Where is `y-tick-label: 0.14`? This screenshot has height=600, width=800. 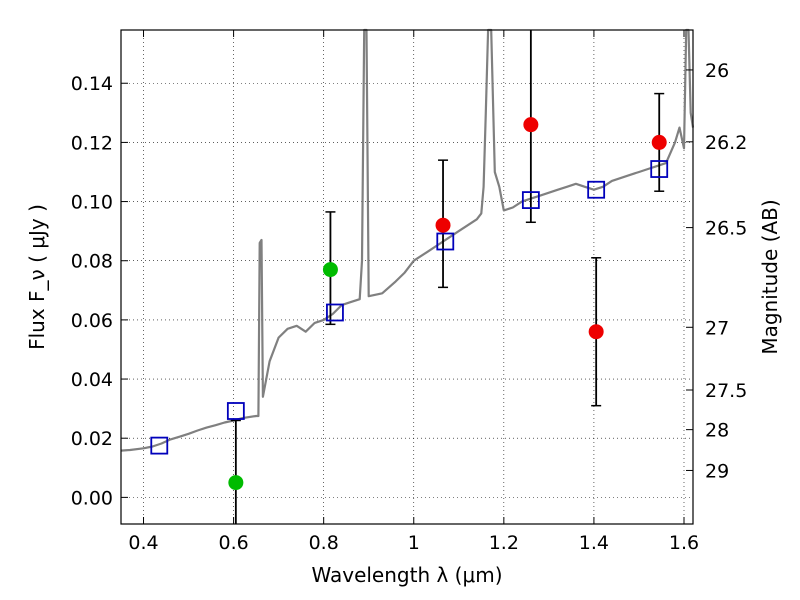 y-tick-label: 0.14 is located at coordinates (92, 84).